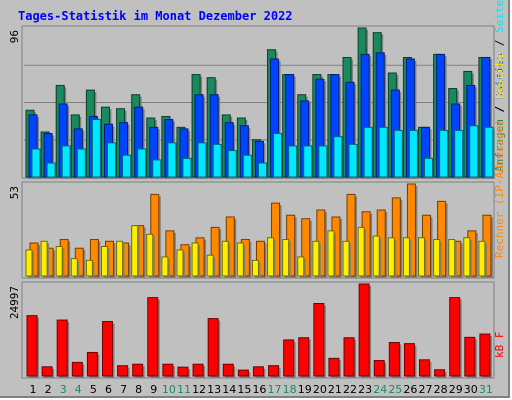 This screenshot has width=512, height=400. Describe the element at coordinates (78, 389) in the screenshot. I see `x-label-day-4: 4` at that location.